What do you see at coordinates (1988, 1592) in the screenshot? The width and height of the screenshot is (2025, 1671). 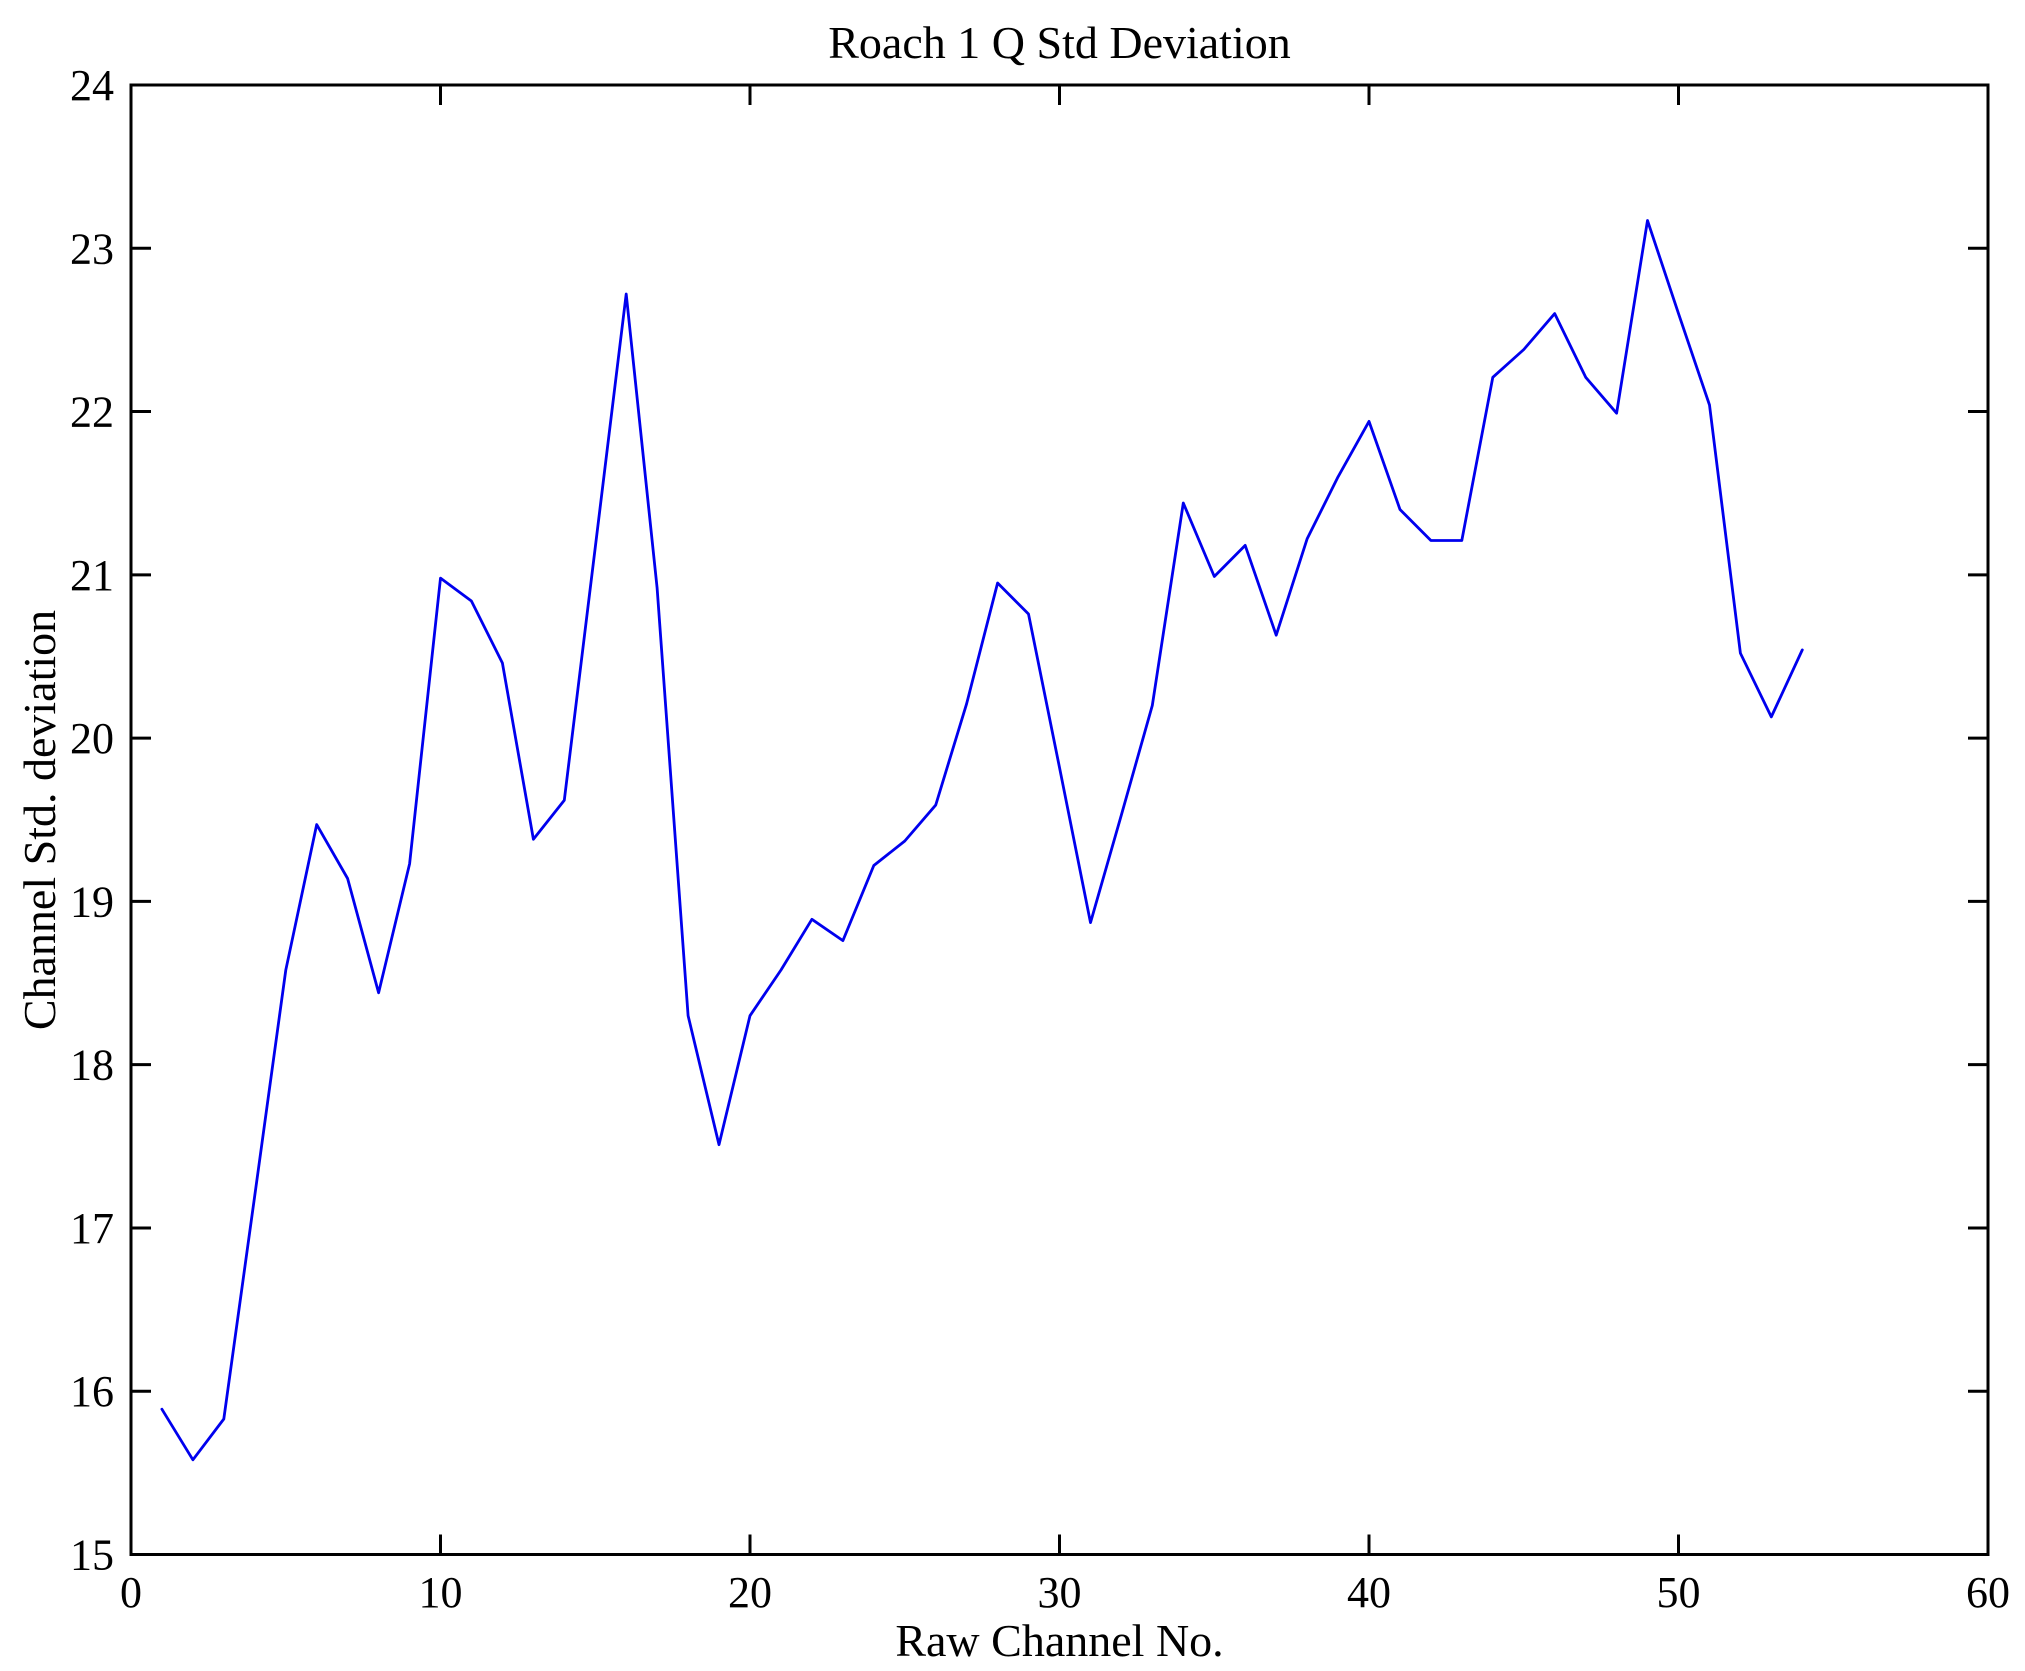 I see `x-tick-label: 60` at bounding box center [1988, 1592].